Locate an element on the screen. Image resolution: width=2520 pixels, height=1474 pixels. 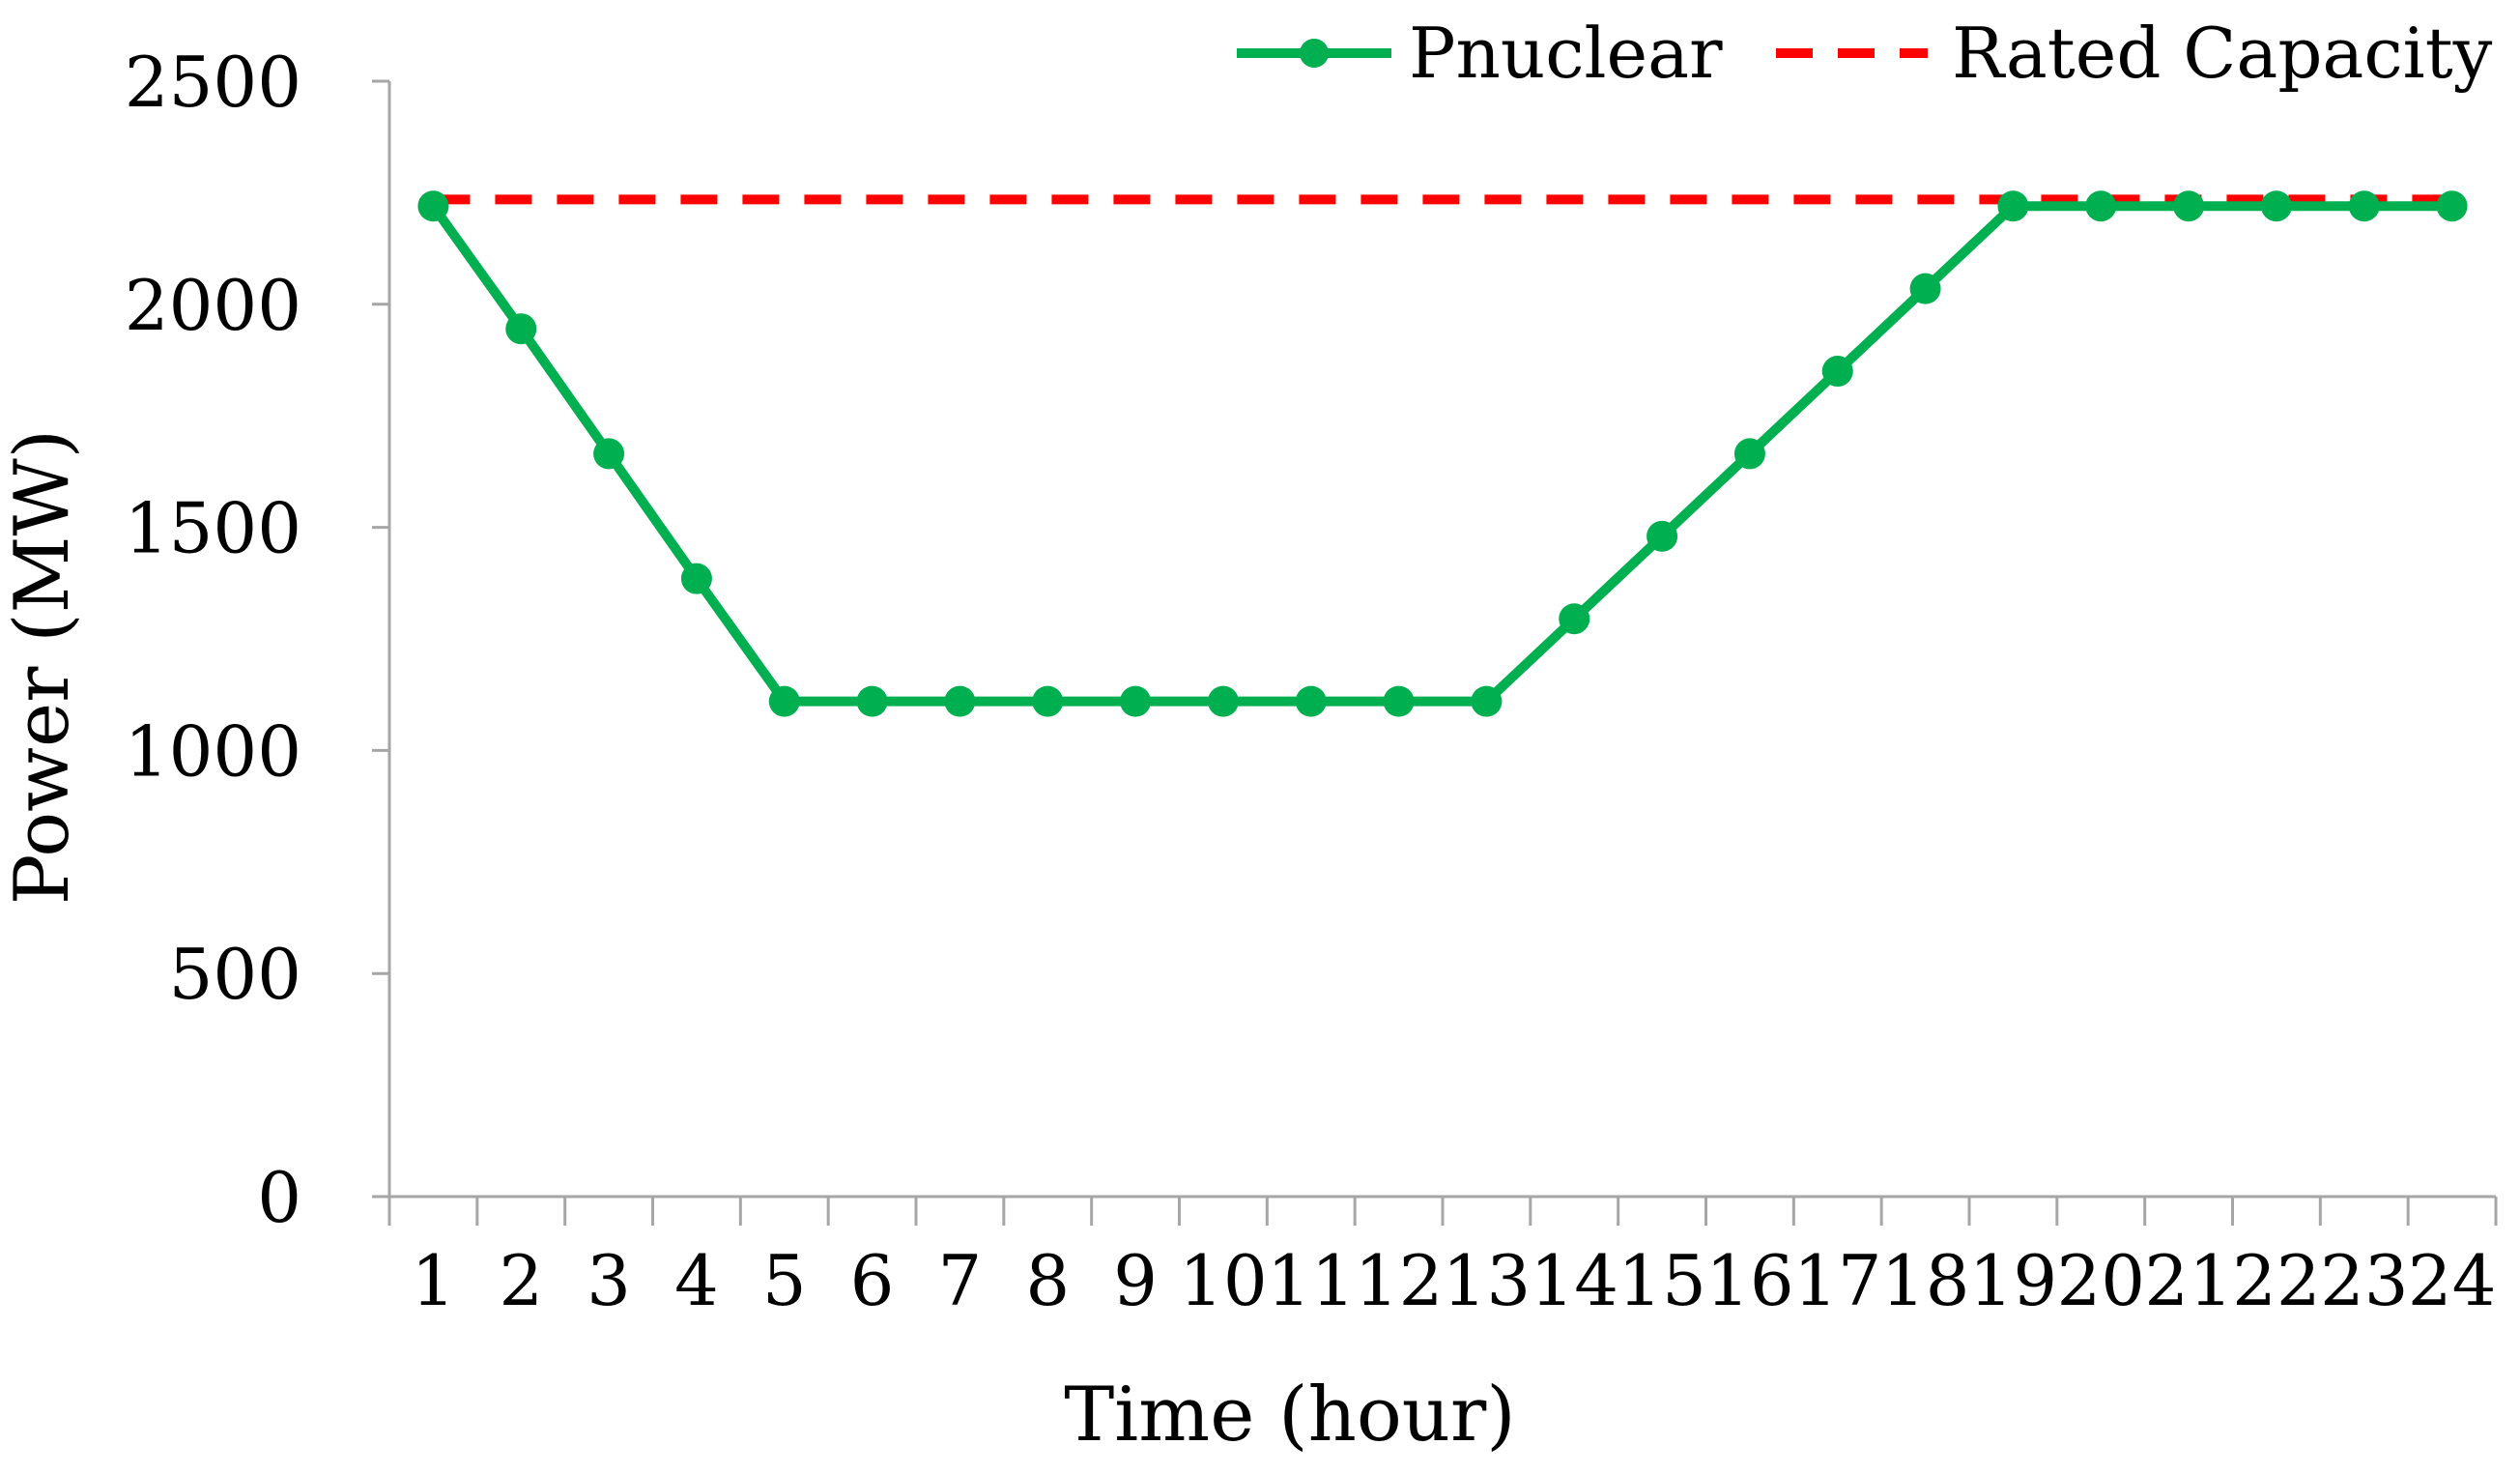
legend-label-pnuclear: Pnuclear is located at coordinates (1566, 53).